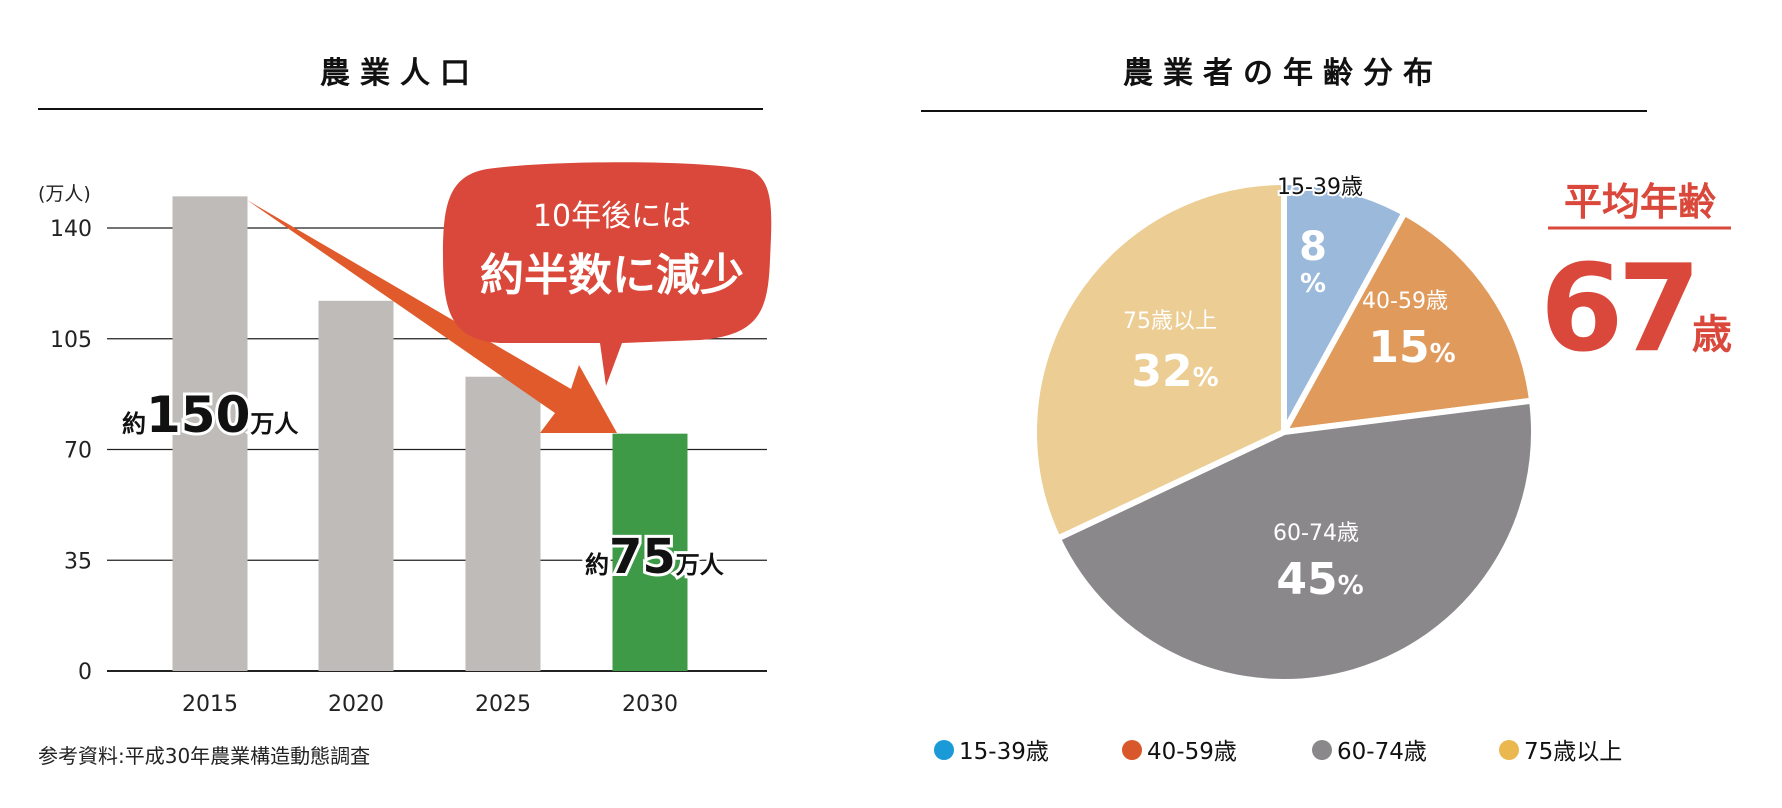 The height and width of the screenshot is (808, 1782). What do you see at coordinates (612, 275) in the screenshot?
I see `callout-line2: 約半数に減少` at bounding box center [612, 275].